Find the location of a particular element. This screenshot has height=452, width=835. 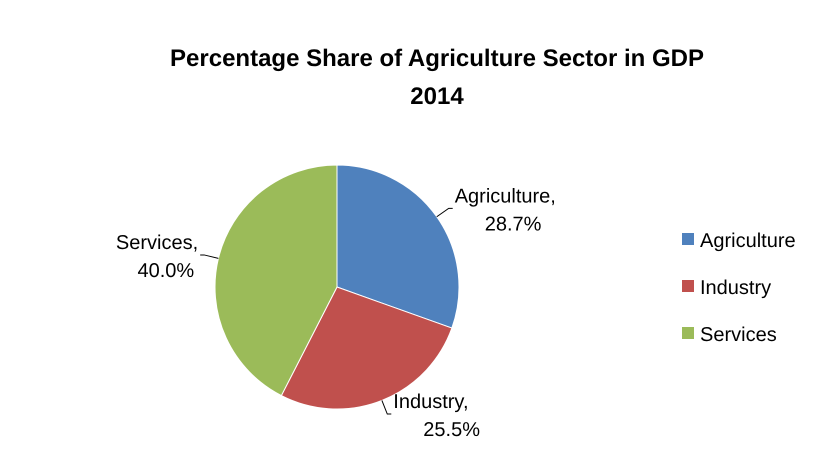

chart-title: Percentage Share of Agriculture Sector in GDP 2014 is located at coordinates (437, 77).